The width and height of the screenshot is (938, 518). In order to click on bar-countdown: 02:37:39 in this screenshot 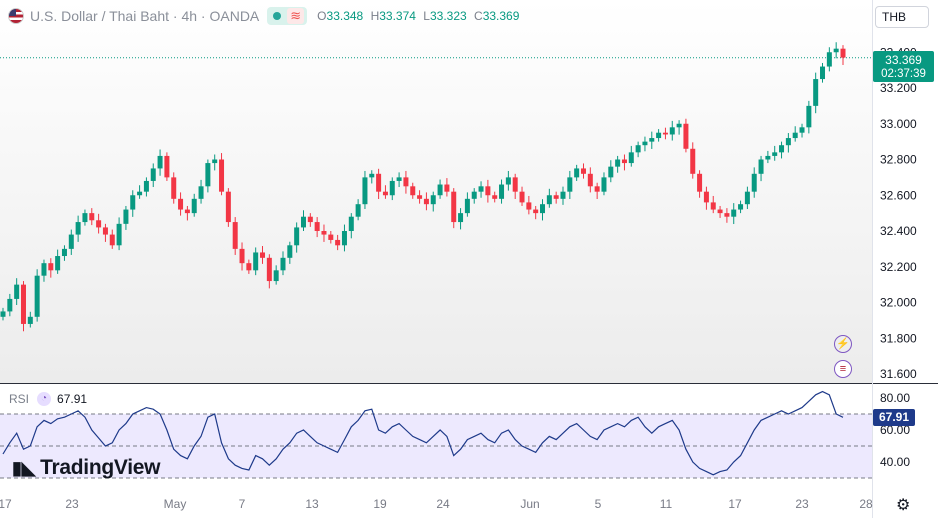, I will do `click(903, 74)`.